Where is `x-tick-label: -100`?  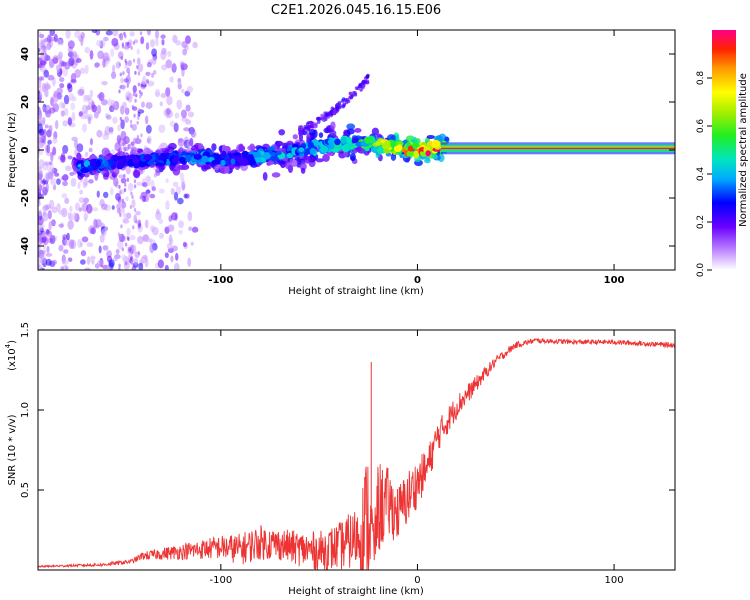 x-tick-label: -100 is located at coordinates (220, 580).